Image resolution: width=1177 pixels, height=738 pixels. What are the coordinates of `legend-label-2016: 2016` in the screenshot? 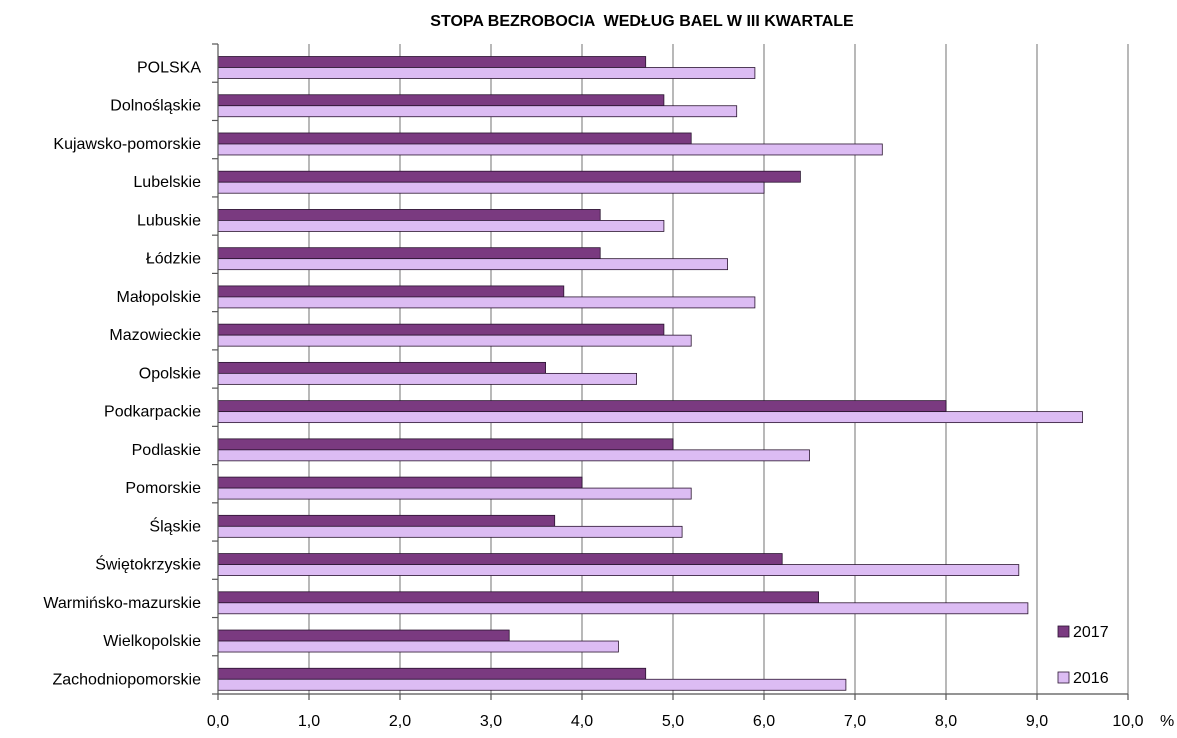 It's located at (1091, 678).